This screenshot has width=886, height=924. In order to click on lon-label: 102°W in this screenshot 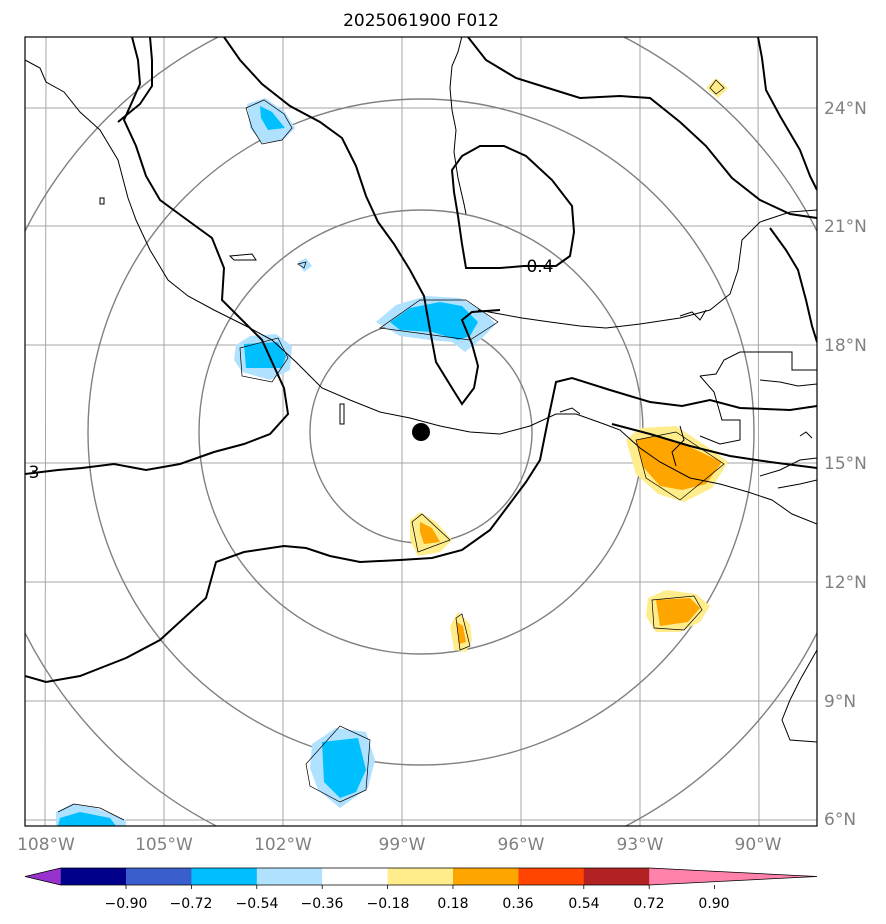, I will do `click(283, 845)`.